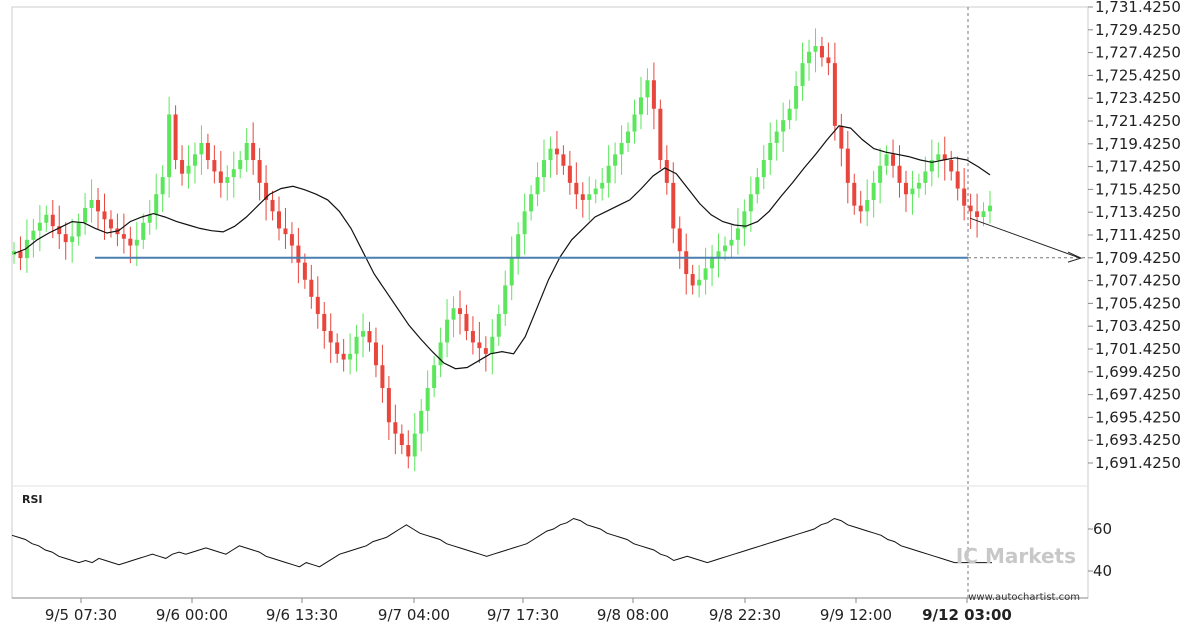  I want to click on y-tick-label: 1,705.4250, so click(1138, 303).